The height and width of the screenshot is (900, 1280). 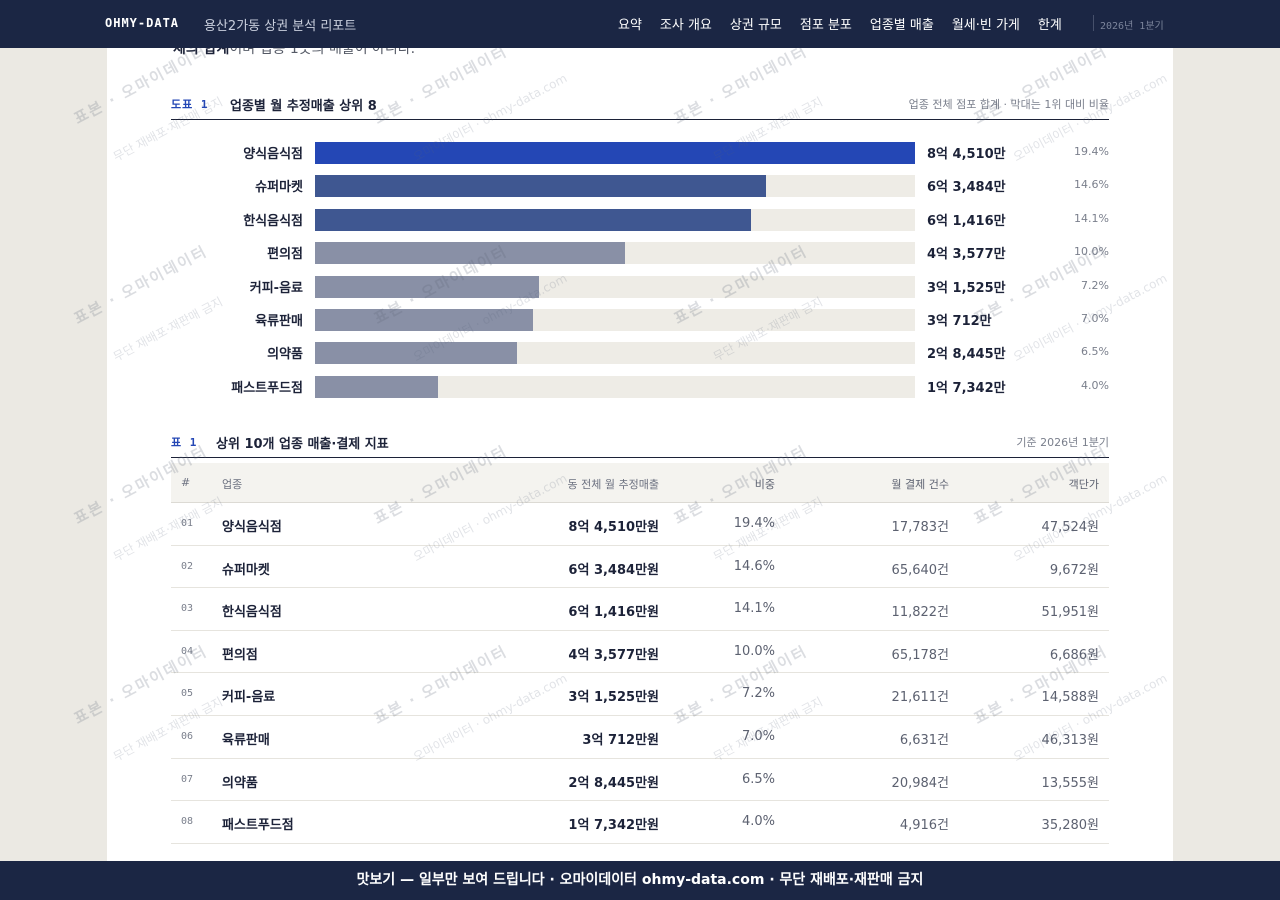 I want to click on cell-payments: 20,984건, so click(x=920, y=783).